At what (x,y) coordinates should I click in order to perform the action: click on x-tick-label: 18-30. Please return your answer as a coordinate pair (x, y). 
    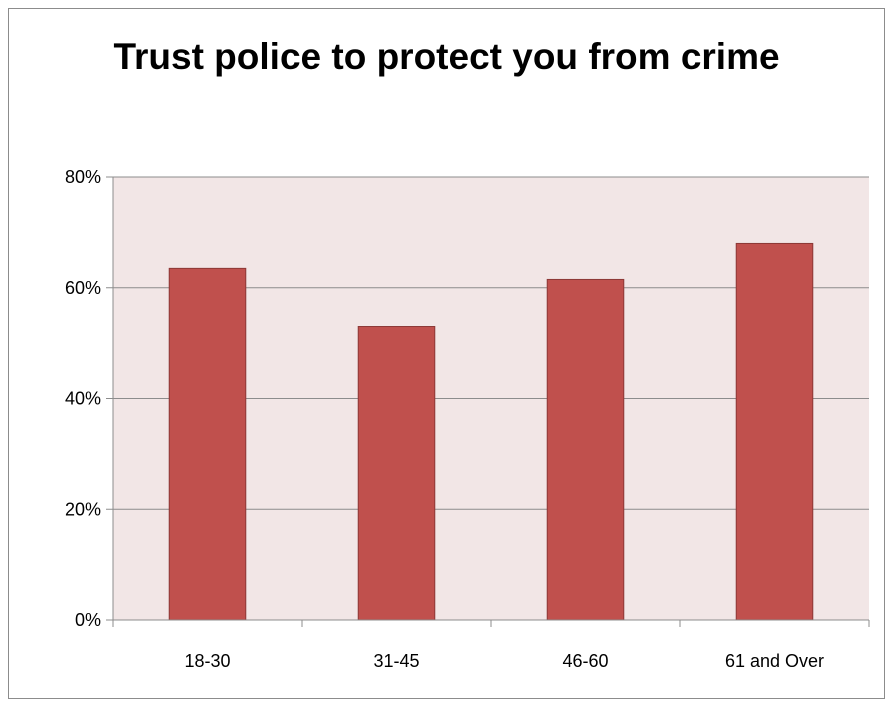
    Looking at the image, I should click on (207, 661).